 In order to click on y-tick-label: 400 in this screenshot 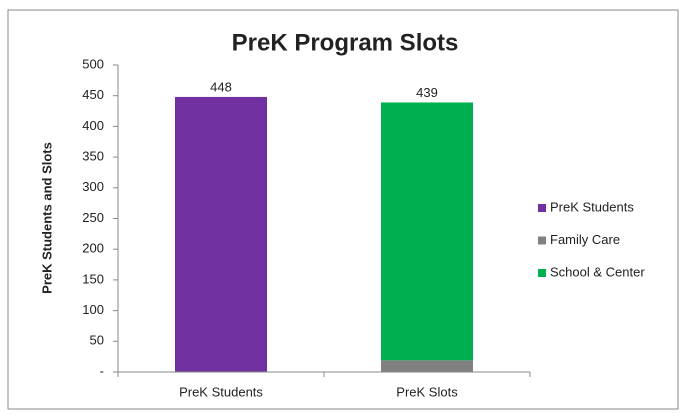, I will do `click(93, 125)`.